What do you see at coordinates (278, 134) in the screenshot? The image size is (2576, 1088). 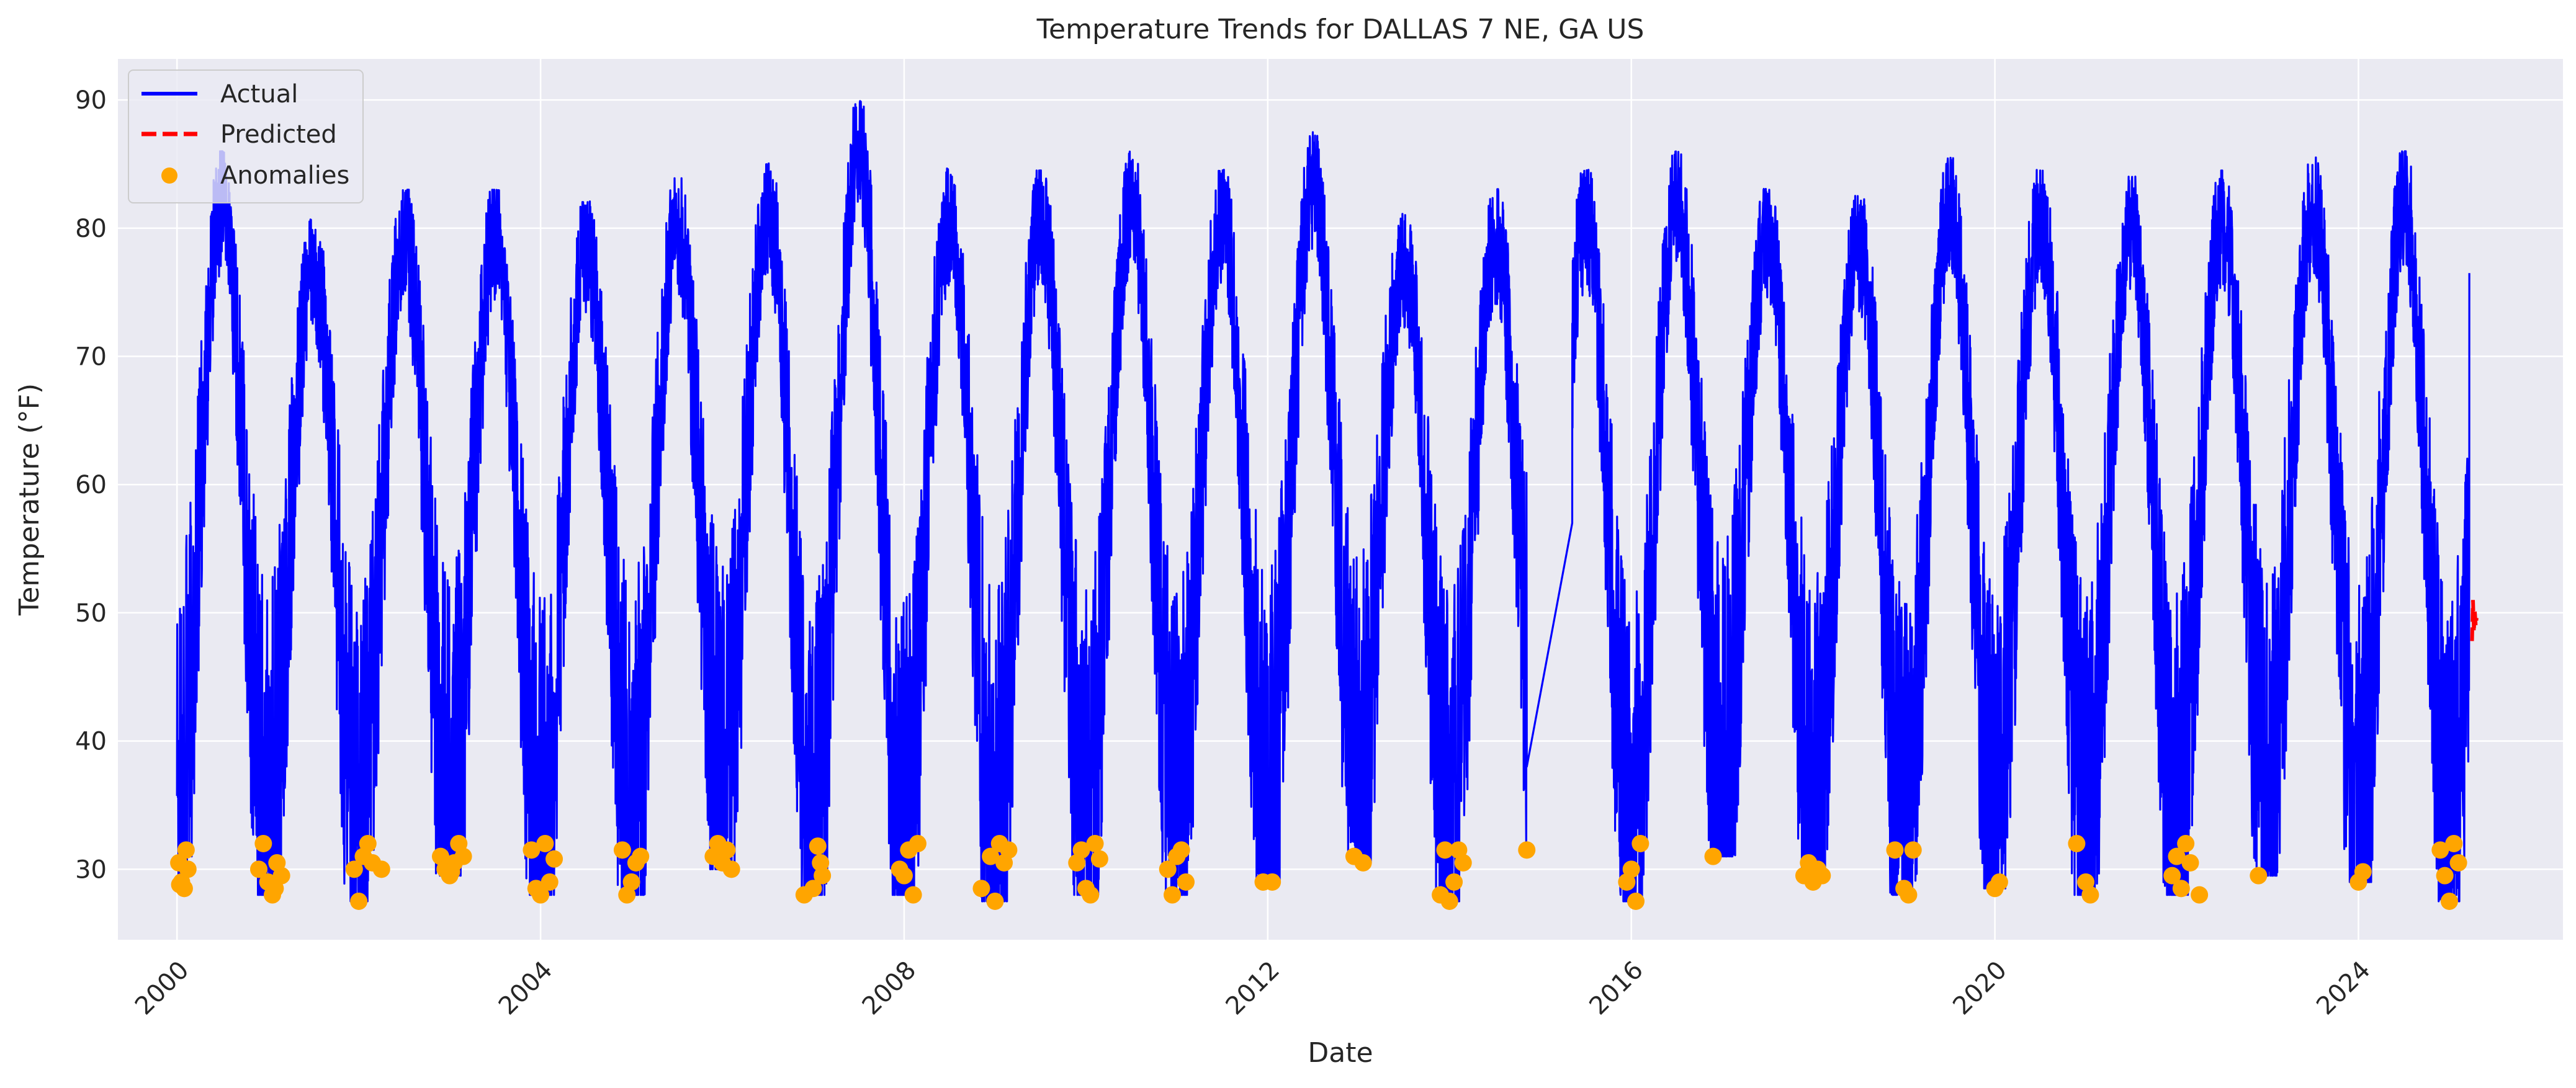 I see `legend-predicted-label: Predicted` at bounding box center [278, 134].